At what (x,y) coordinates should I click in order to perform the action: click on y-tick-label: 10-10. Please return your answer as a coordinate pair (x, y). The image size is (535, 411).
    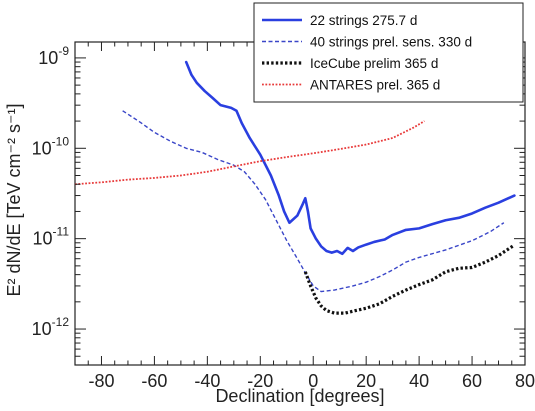
    Looking at the image, I should click on (51, 146).